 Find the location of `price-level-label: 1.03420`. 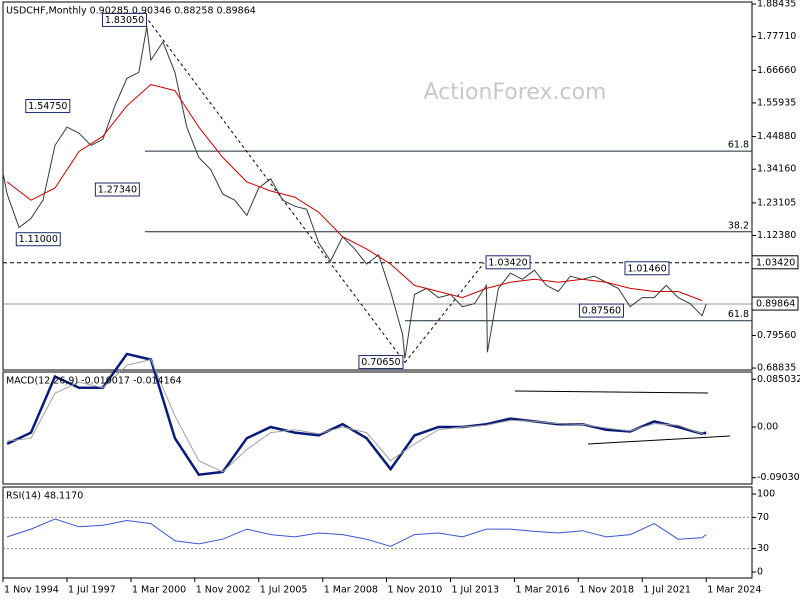

price-level-label: 1.03420 is located at coordinates (775, 262).